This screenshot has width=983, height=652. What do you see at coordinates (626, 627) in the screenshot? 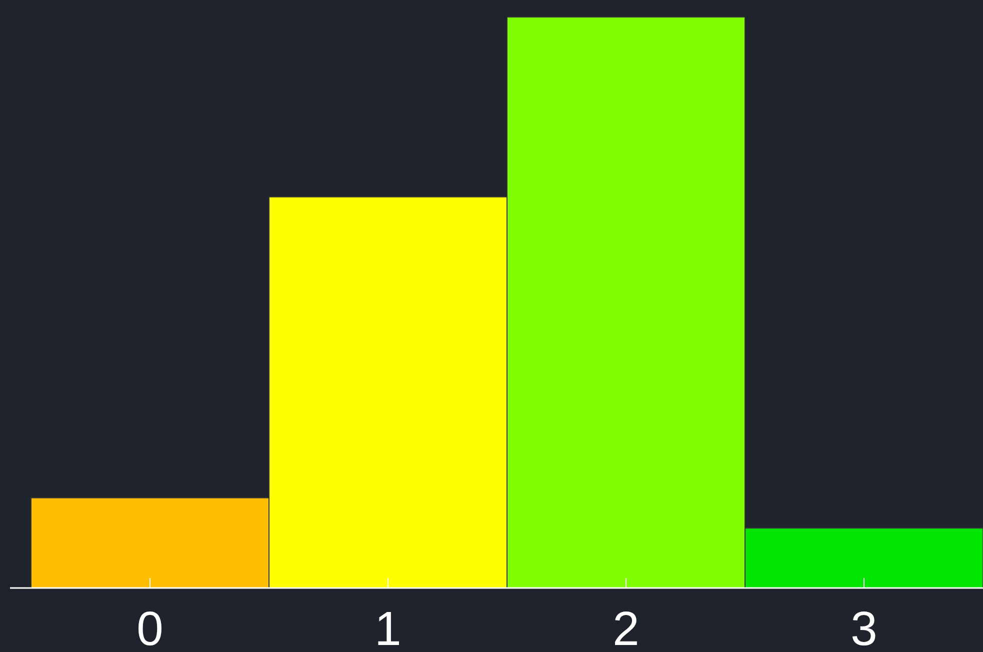
I see `x-tick-label: 2` at bounding box center [626, 627].